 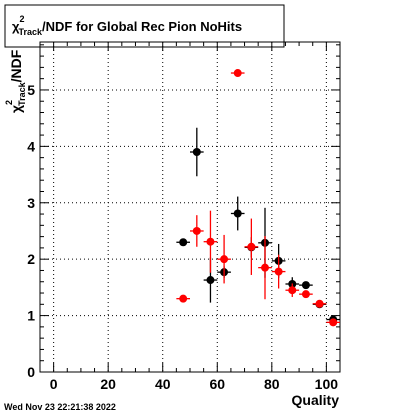 I want to click on timestamp: Wed Nov 23 22:21:38 2022, so click(x=60, y=407).